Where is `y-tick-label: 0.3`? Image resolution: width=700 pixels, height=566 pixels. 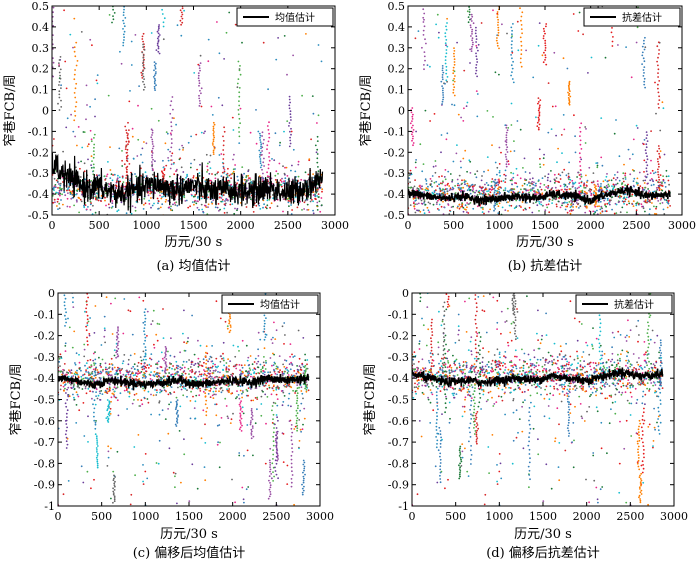 y-tick-label: 0.3 is located at coordinates (41, 48).